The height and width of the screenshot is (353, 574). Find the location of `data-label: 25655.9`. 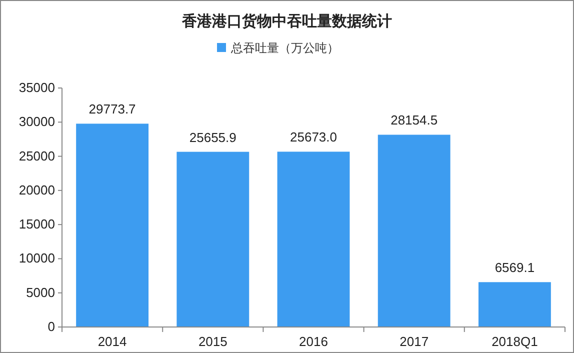

data-label: 25655.9 is located at coordinates (212, 137).